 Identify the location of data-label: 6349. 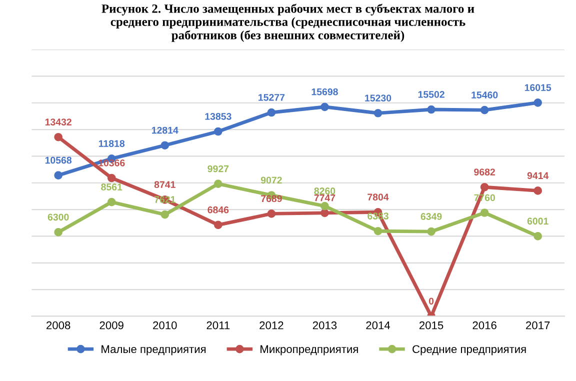
(431, 216).